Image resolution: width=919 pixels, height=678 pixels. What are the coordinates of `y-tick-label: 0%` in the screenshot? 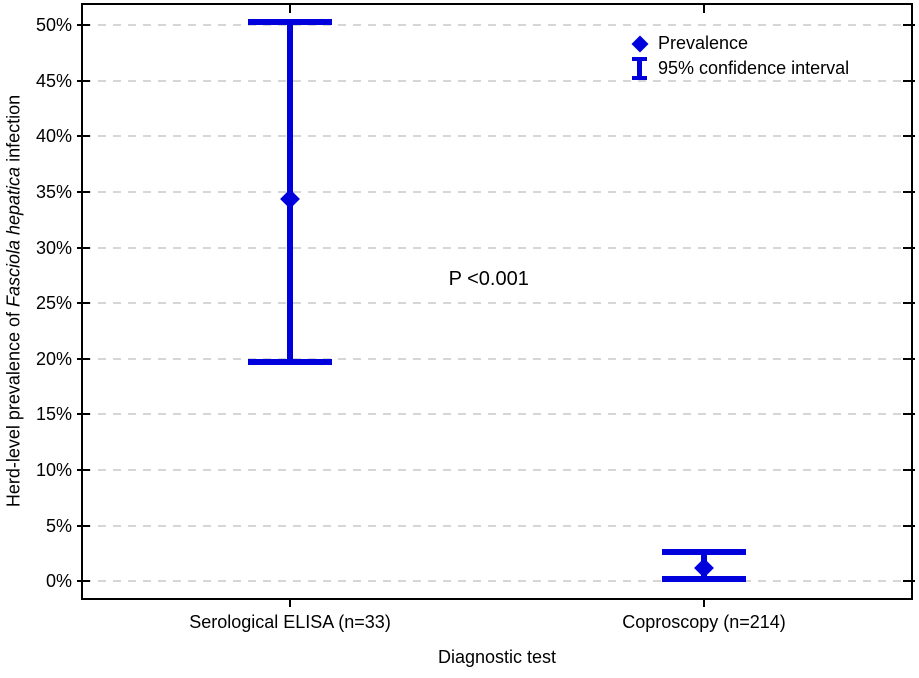 It's located at (58, 581).